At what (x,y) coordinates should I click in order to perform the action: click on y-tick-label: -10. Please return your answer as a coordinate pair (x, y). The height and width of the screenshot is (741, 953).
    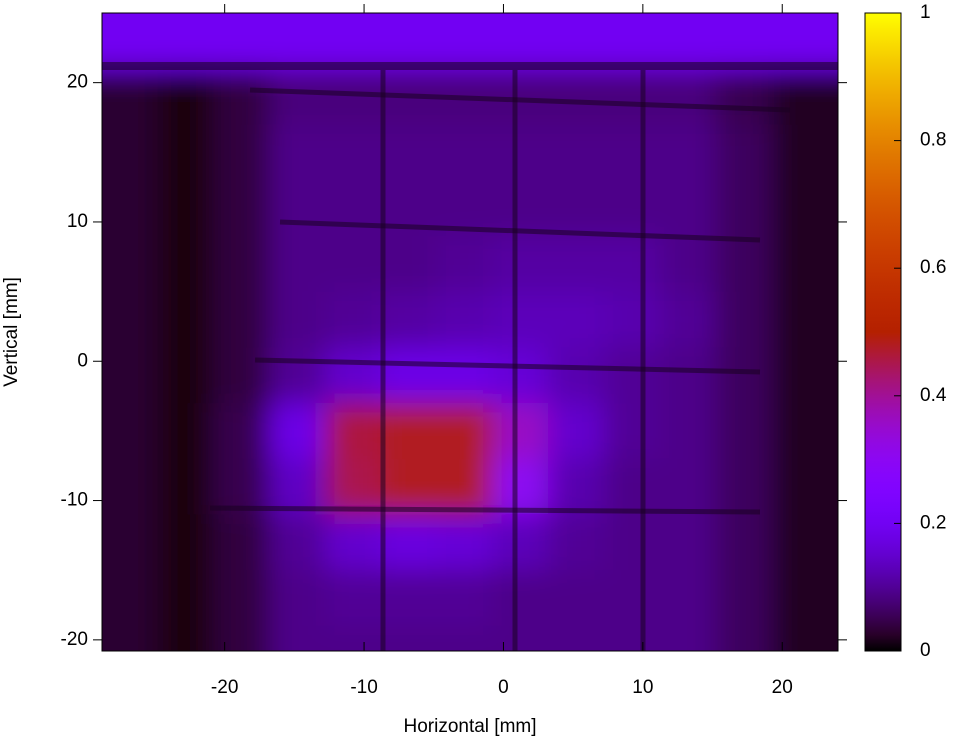
    Looking at the image, I should click on (74, 500).